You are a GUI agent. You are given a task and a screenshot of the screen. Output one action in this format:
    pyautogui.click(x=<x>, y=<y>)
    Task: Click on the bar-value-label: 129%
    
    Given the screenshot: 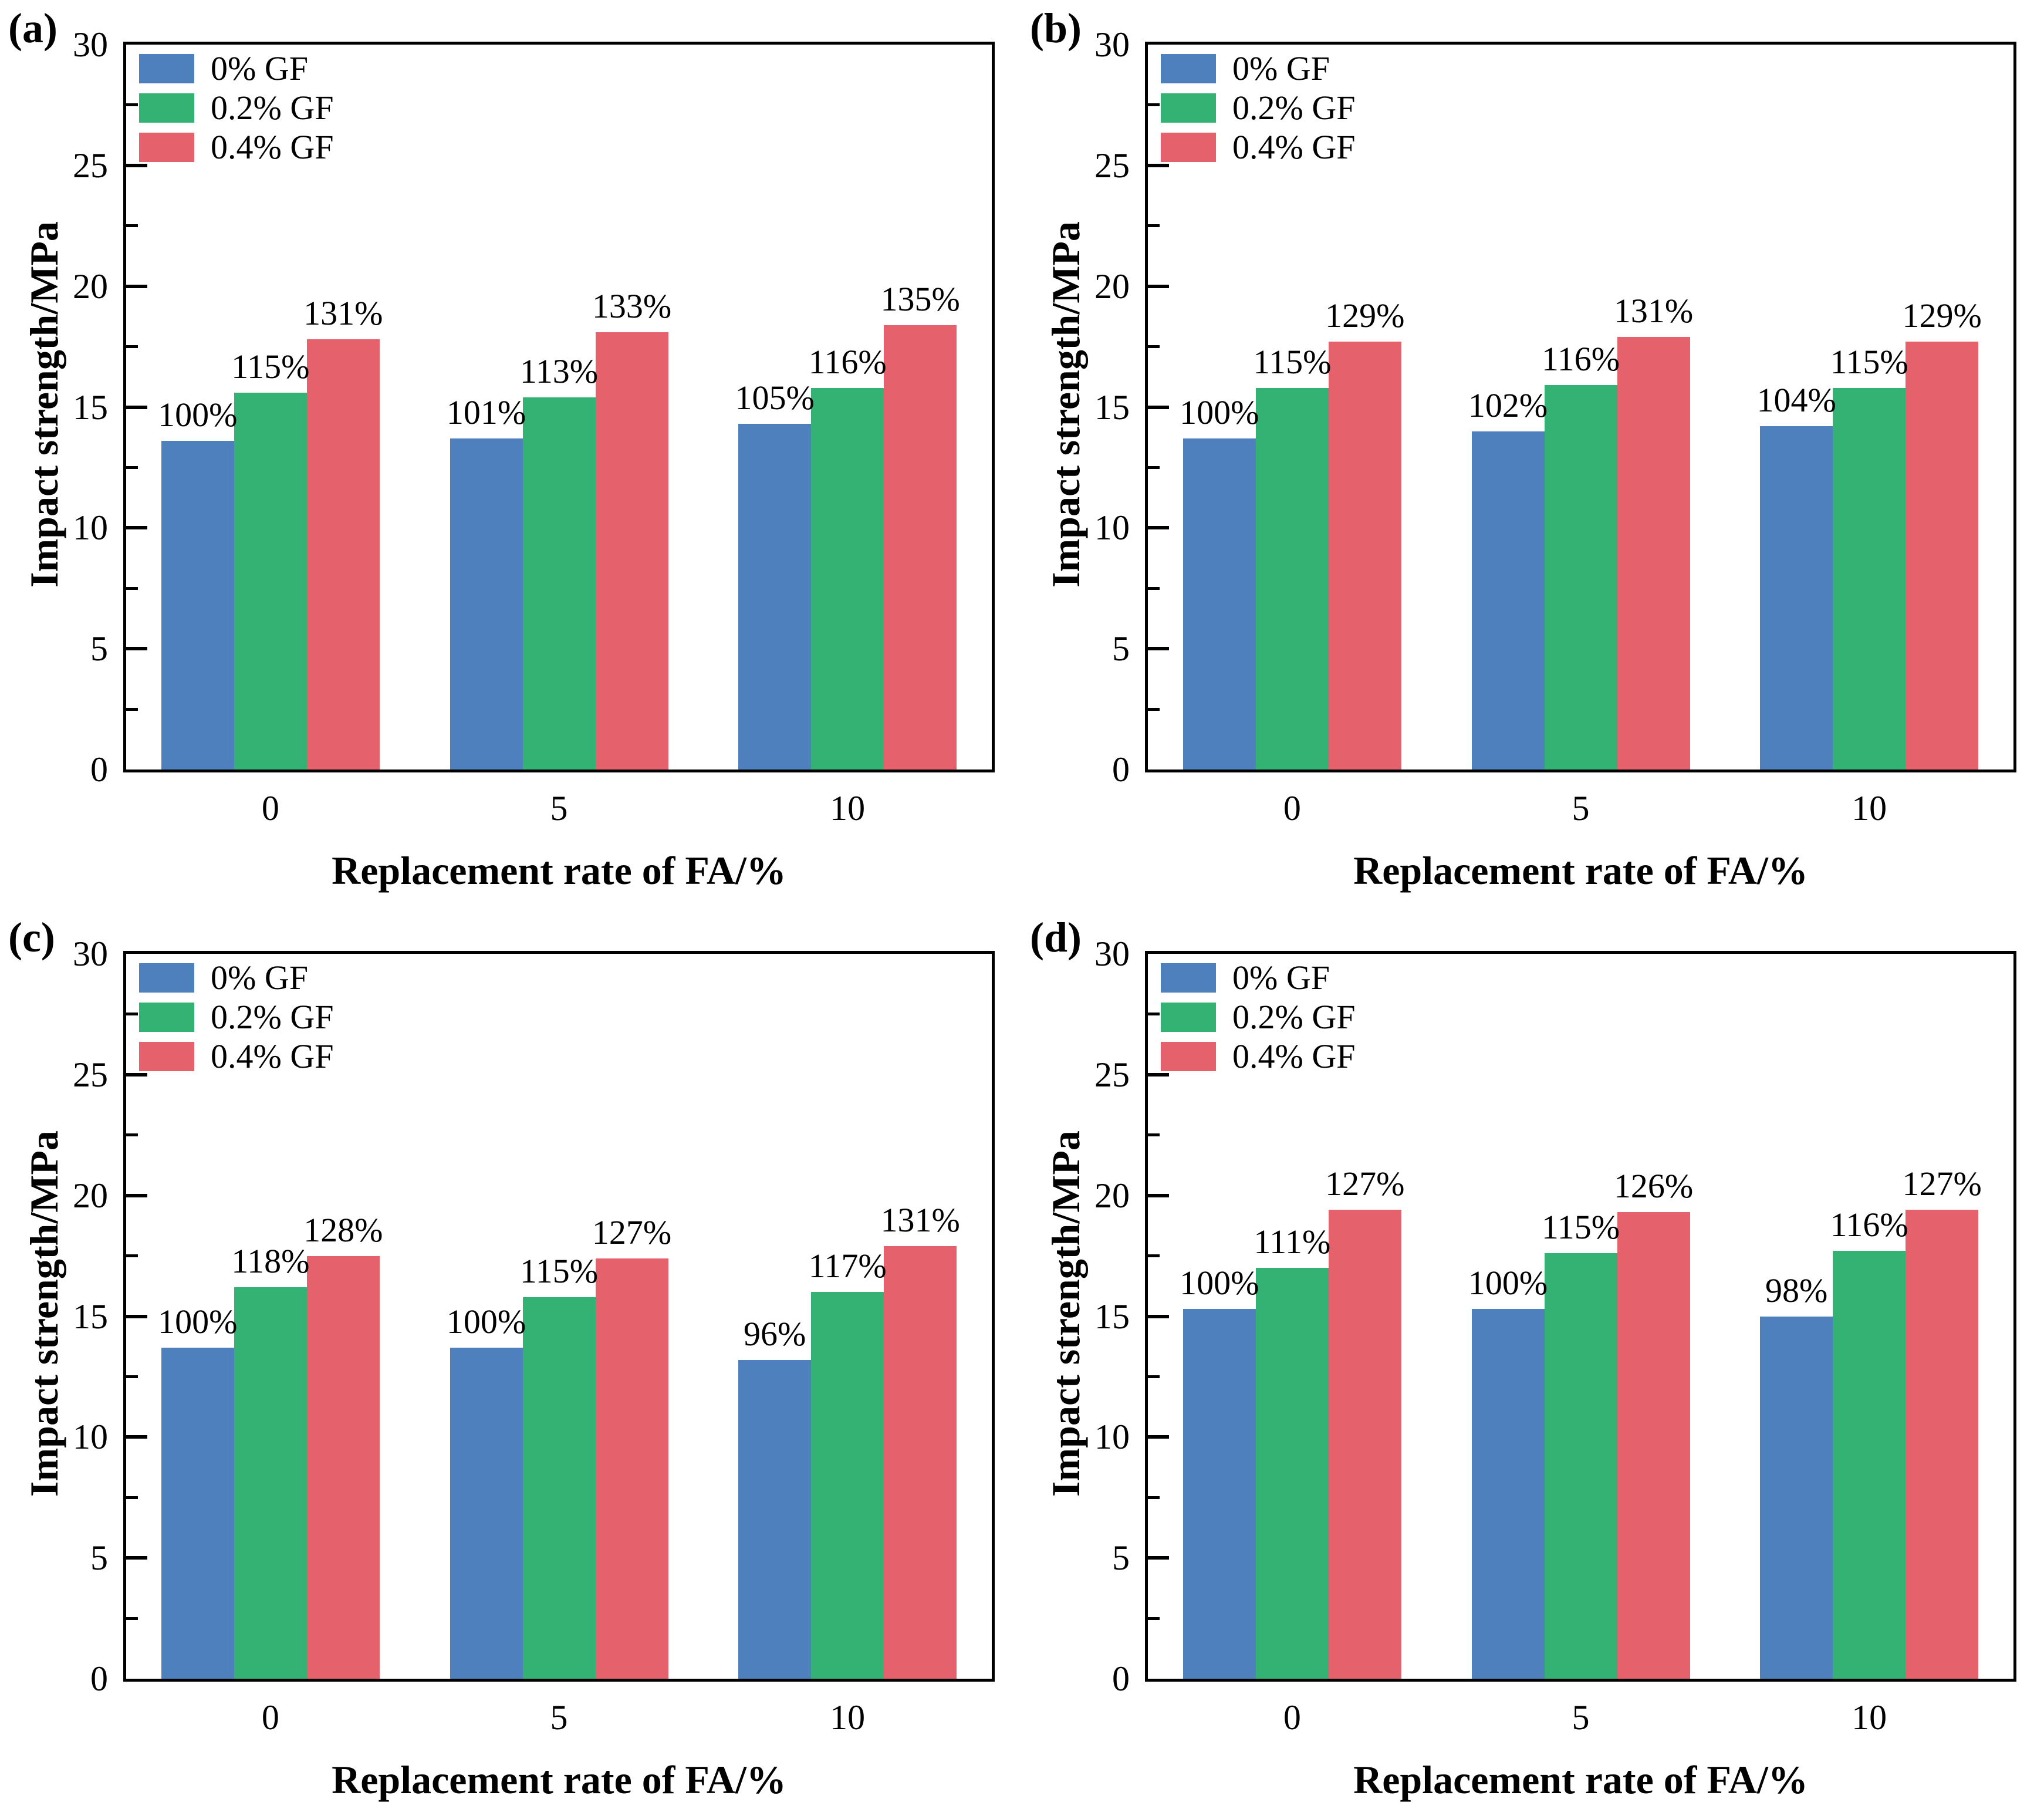 What is the action you would take?
    pyautogui.click(x=1365, y=315)
    